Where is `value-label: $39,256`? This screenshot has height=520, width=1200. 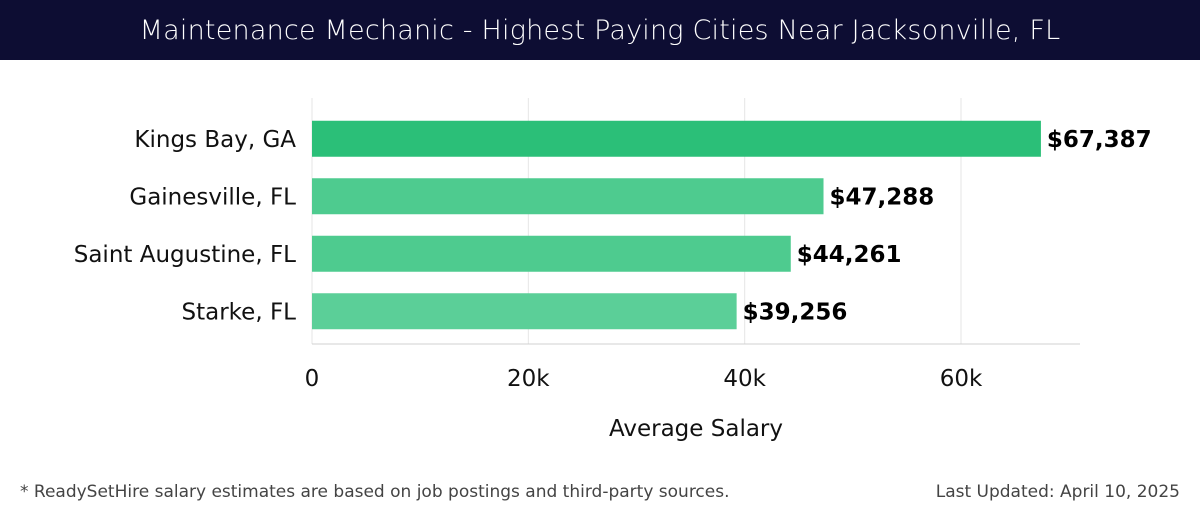
value-label: $39,256 is located at coordinates (795, 312).